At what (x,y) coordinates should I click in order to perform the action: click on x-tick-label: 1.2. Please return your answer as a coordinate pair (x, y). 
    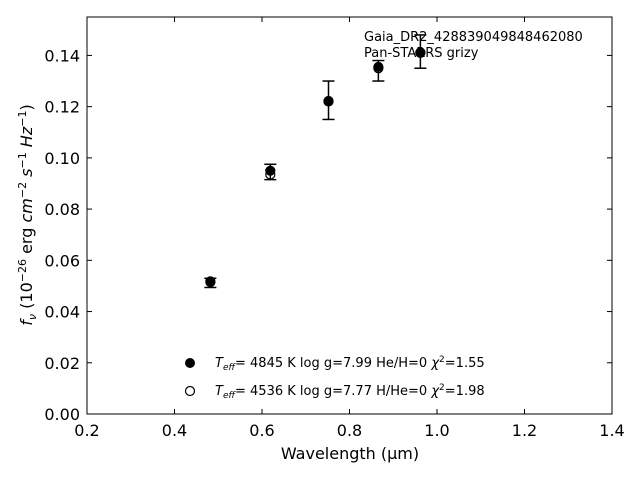
    Looking at the image, I should click on (524, 430).